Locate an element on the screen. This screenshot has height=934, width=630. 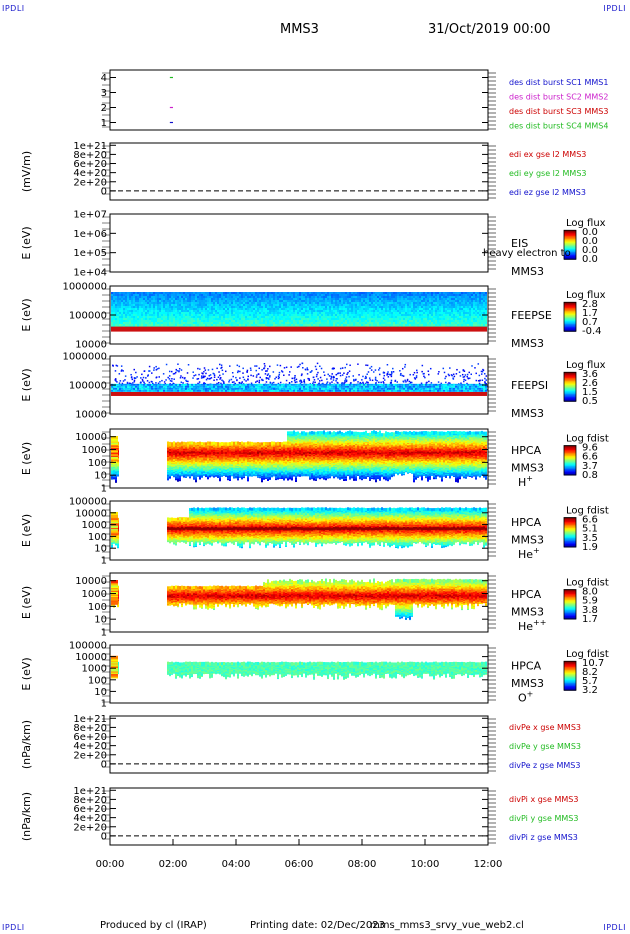
y-tick-label: 1e+05 is located at coordinates (90, 253).